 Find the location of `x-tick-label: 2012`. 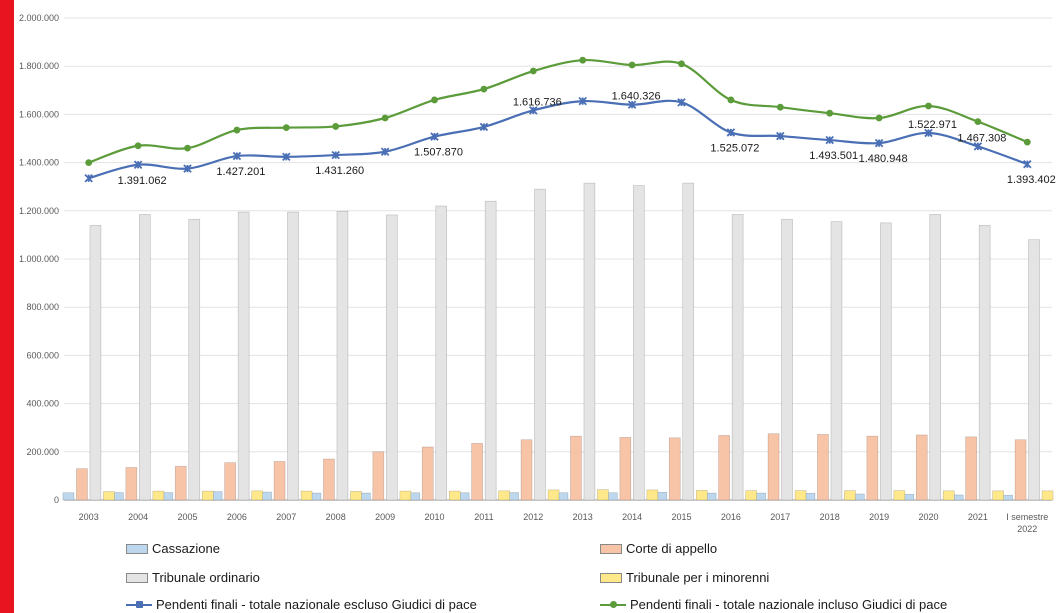

x-tick-label: 2012 is located at coordinates (533, 517).